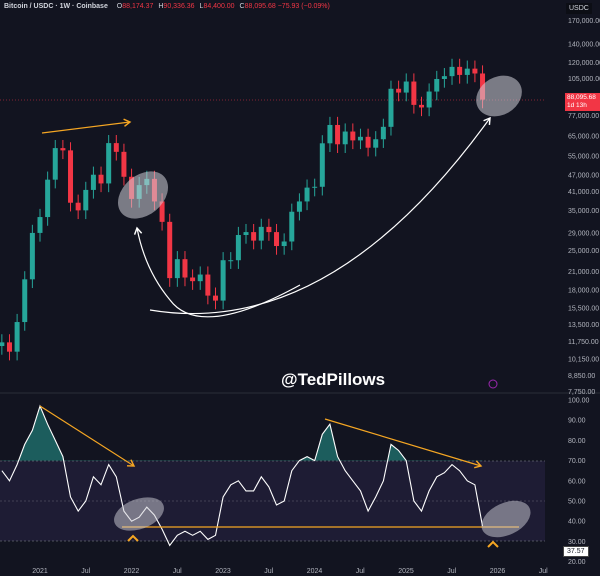 Image resolution: width=600 pixels, height=576 pixels. What do you see at coordinates (133, 538) in the screenshot?
I see `caret-up-icon` at bounding box center [133, 538].